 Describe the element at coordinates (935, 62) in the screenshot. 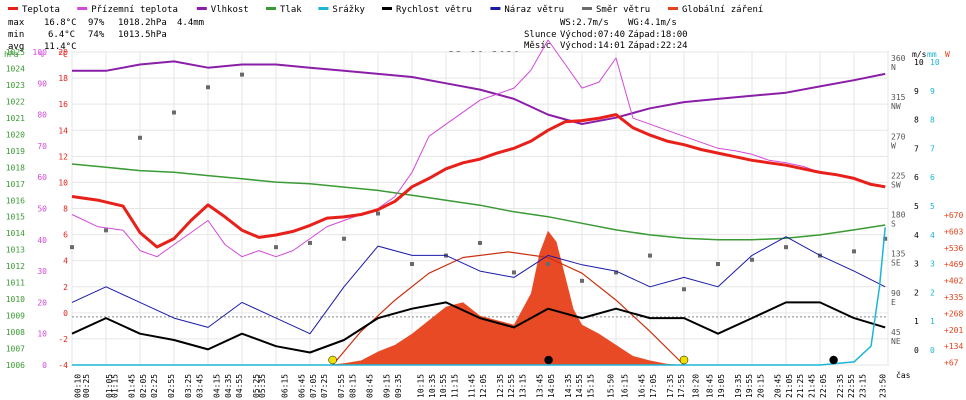

I see `tick-label-mm: 10` at that location.